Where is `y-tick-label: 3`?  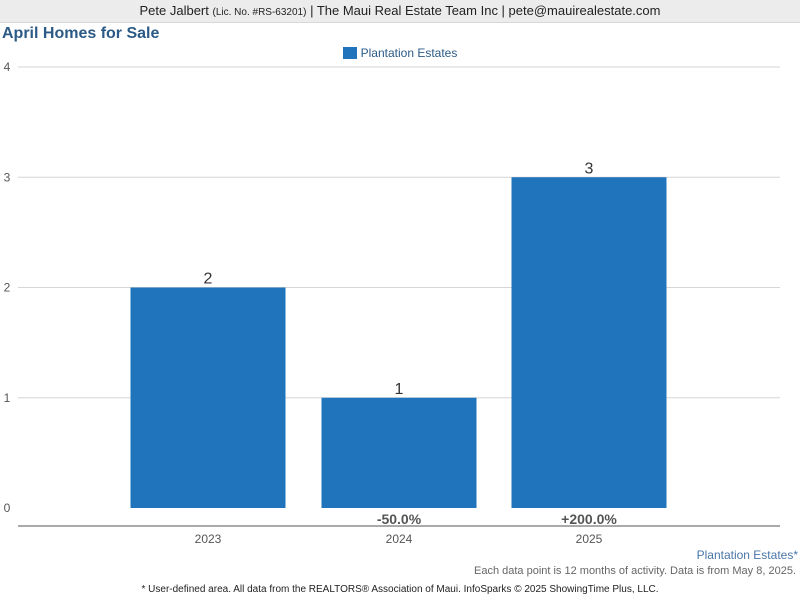
y-tick-label: 3 is located at coordinates (7, 177).